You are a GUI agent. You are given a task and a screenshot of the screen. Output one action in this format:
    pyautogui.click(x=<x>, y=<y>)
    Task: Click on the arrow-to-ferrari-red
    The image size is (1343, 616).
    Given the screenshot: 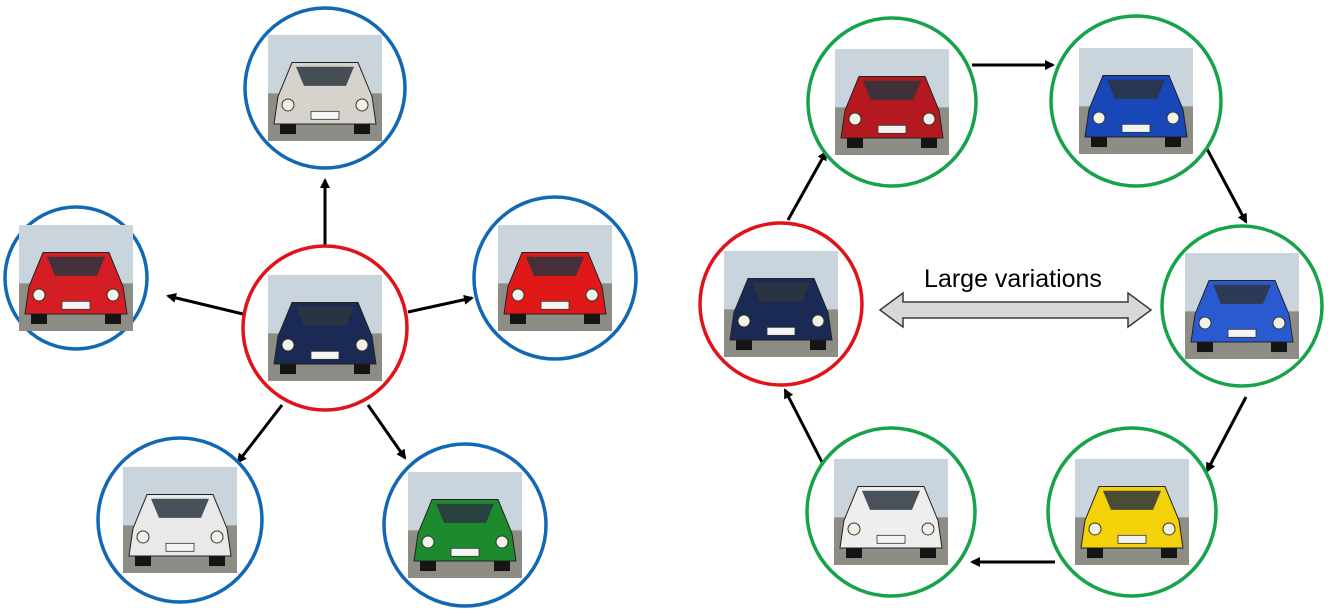 What is the action you would take?
    pyautogui.click(x=440, y=304)
    